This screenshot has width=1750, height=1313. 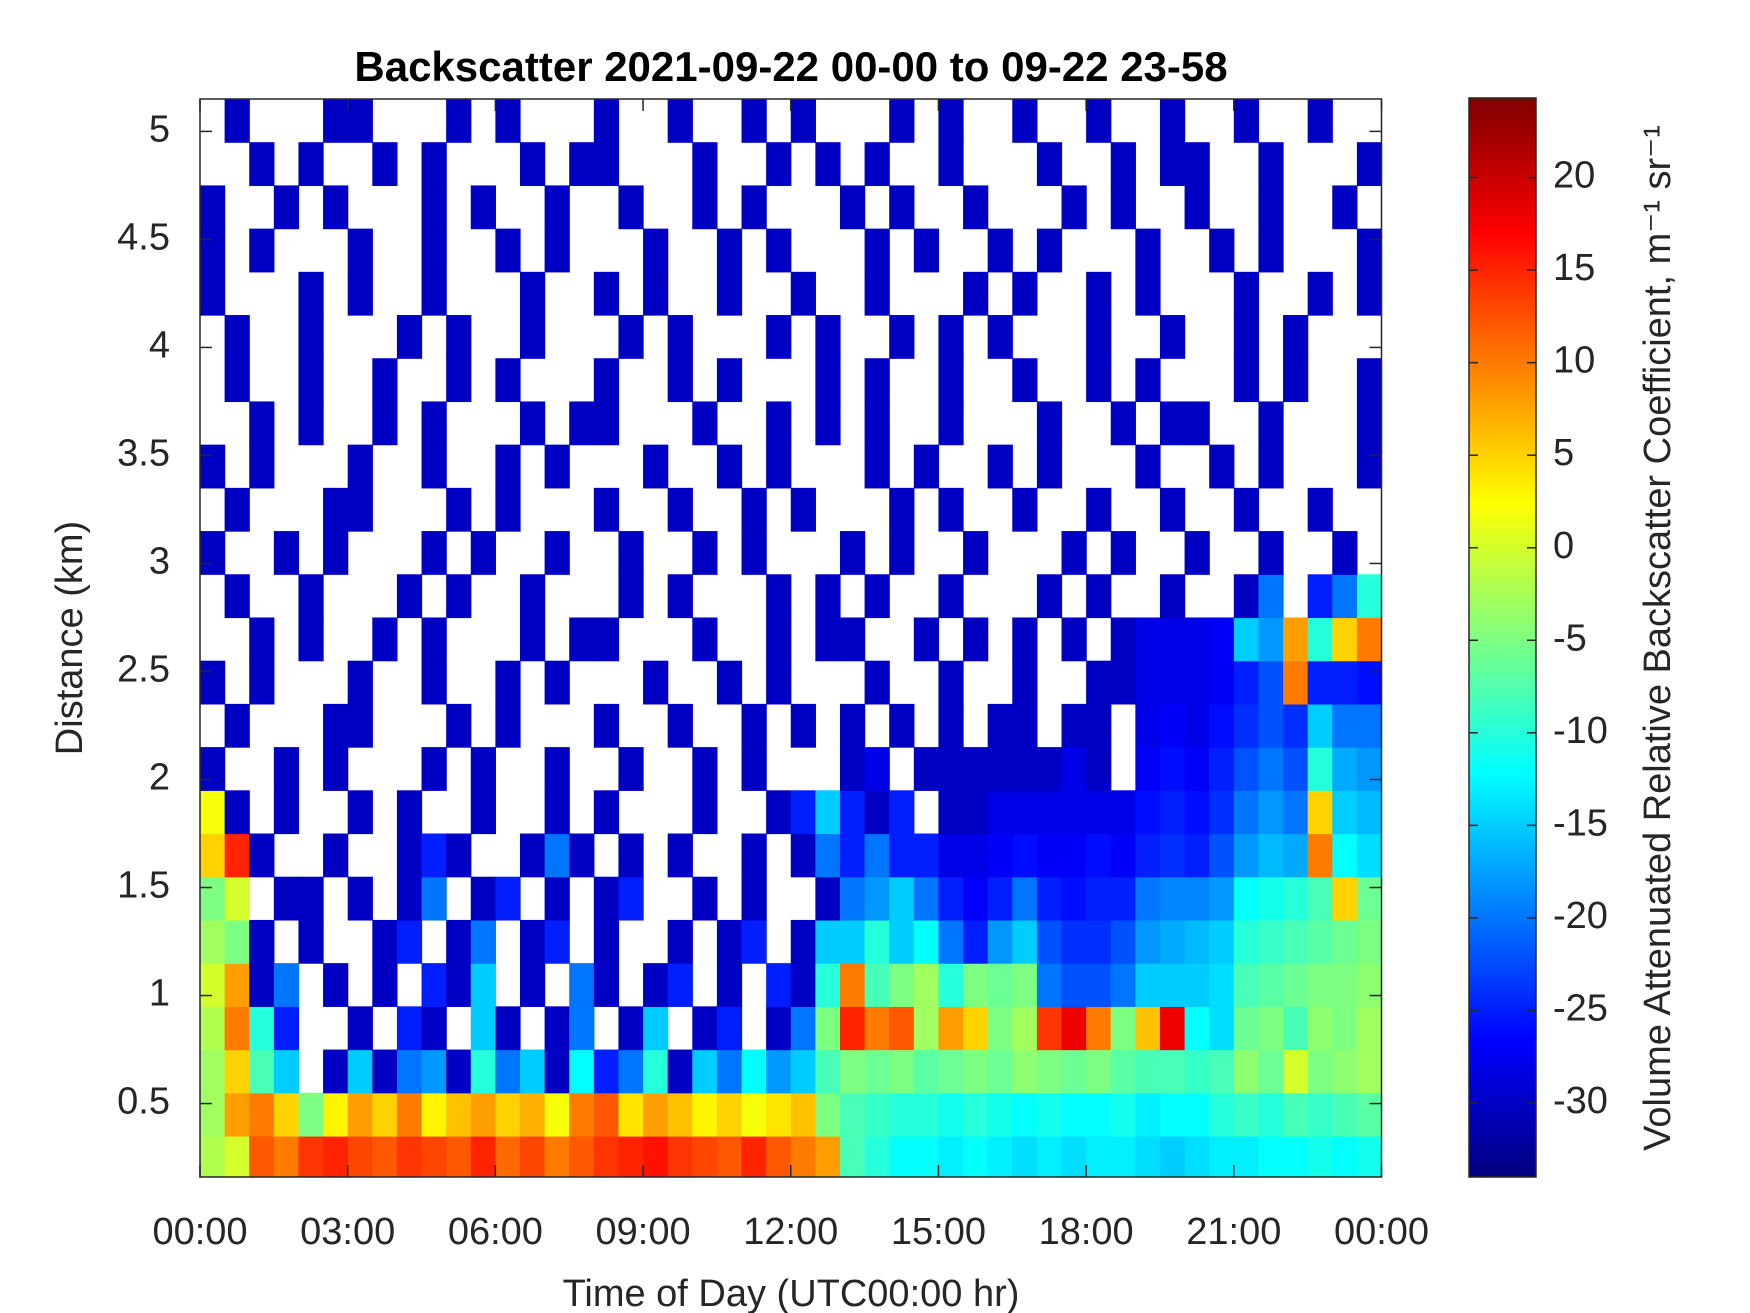 I want to click on colorbar-tick-label: -5, so click(x=1570, y=638).